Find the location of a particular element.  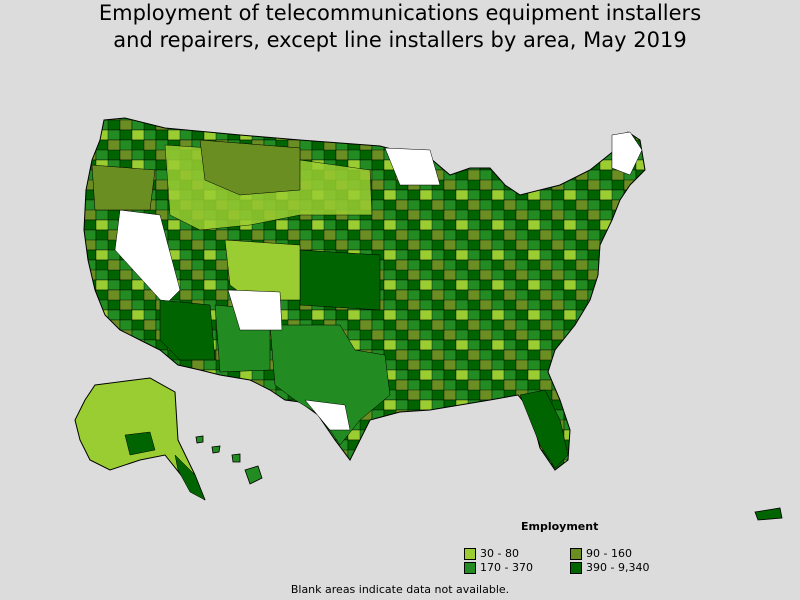

region-north-minnesota-blank is located at coordinates (412, 166).